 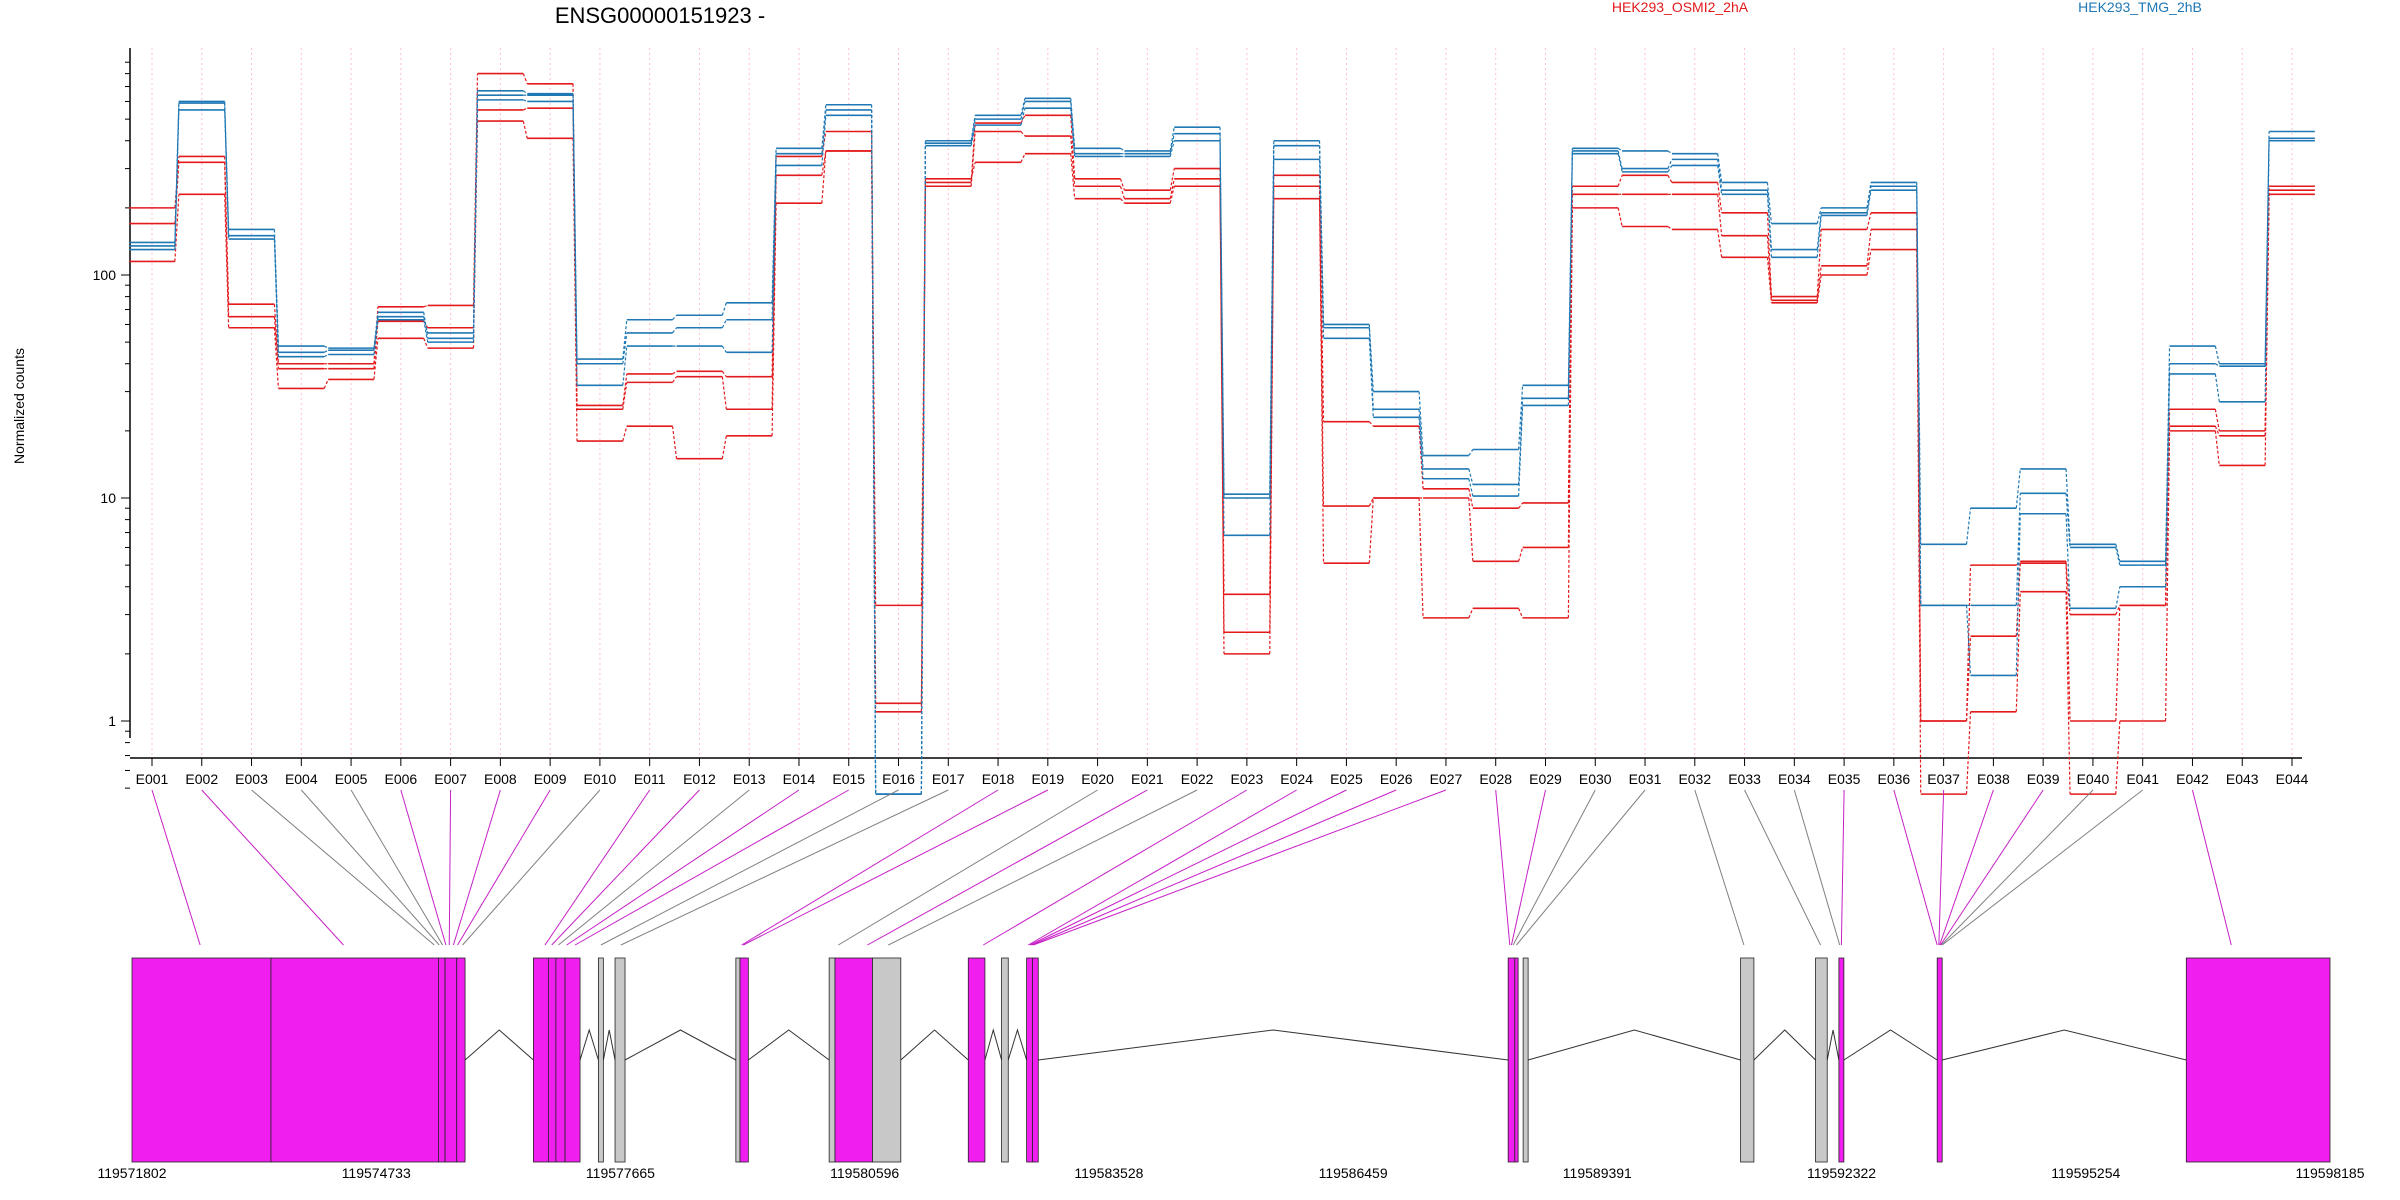 What do you see at coordinates (1993, 779) in the screenshot?
I see `x-tick-label: E038` at bounding box center [1993, 779].